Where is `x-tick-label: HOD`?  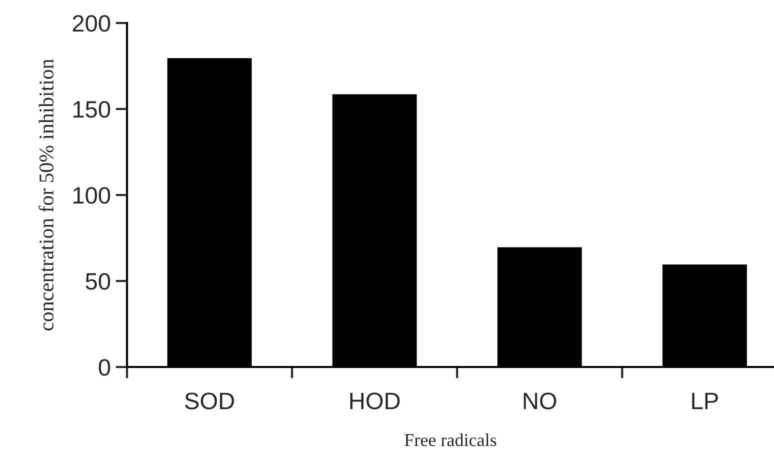
x-tick-label: HOD is located at coordinates (375, 401).